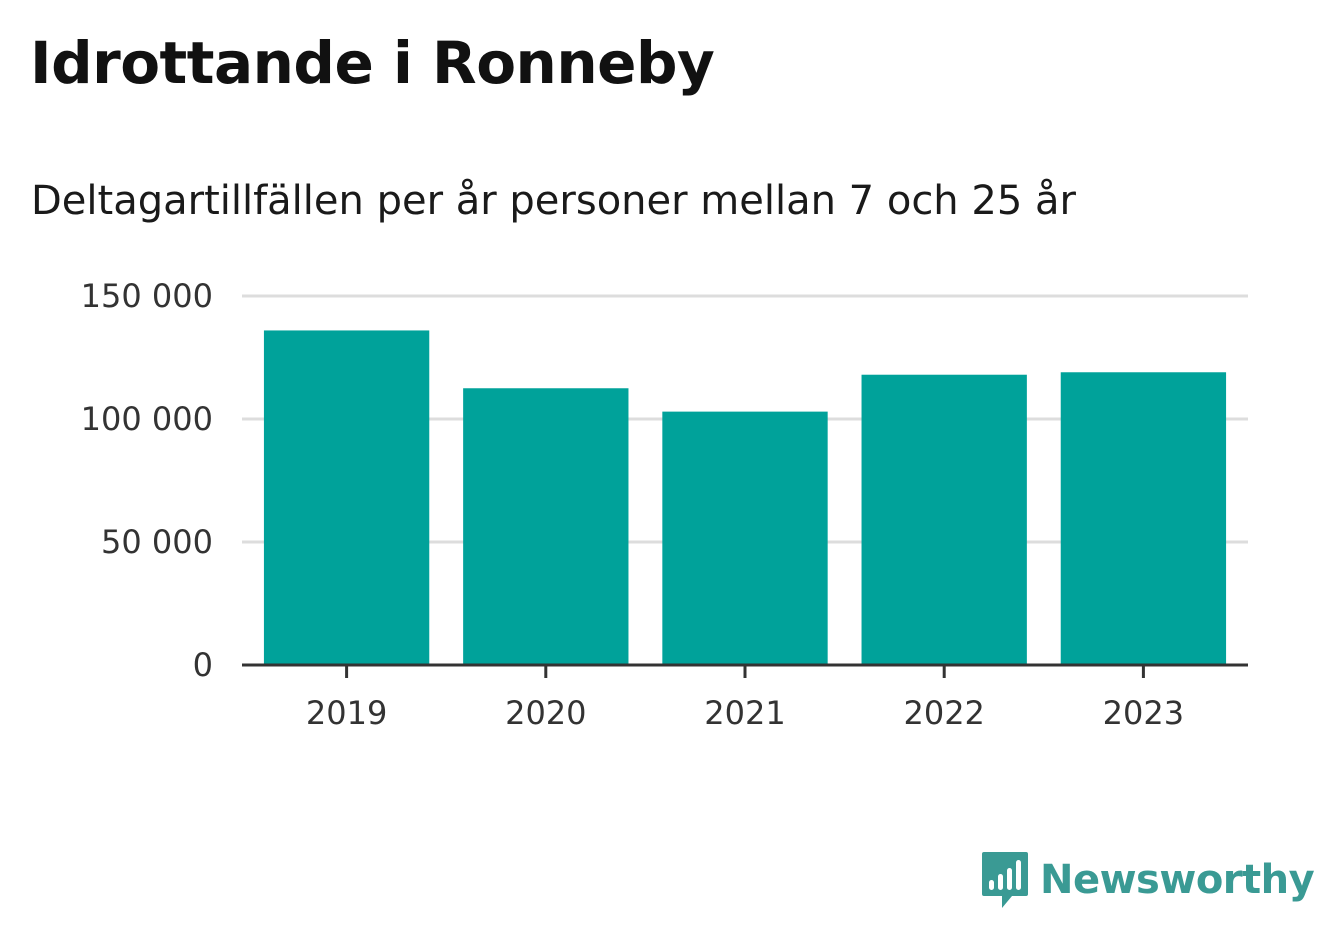  I want to click on y-tick-label: 150 000, so click(147, 296).